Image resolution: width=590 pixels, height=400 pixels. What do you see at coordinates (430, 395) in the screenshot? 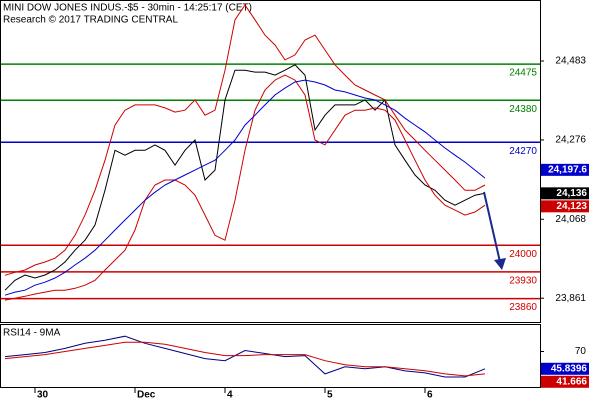
I see `x-tick-label: 6` at bounding box center [430, 395].